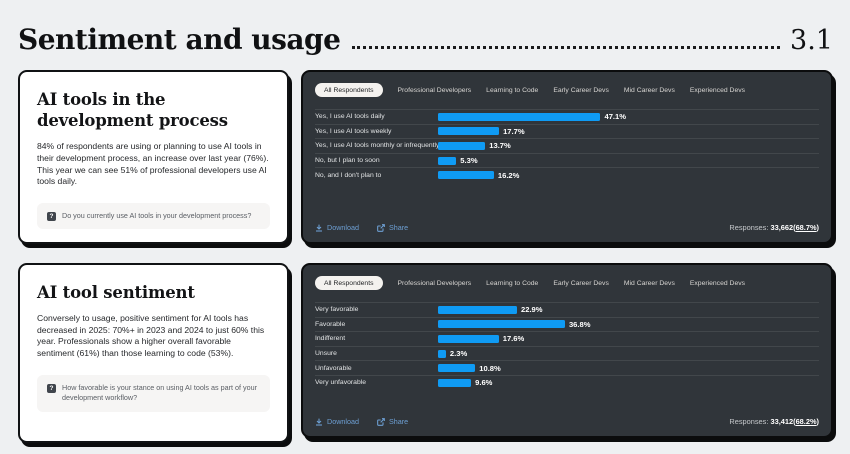 This screenshot has width=850, height=454. I want to click on section-header: Sentiment and usage 3.1, so click(425, 34).